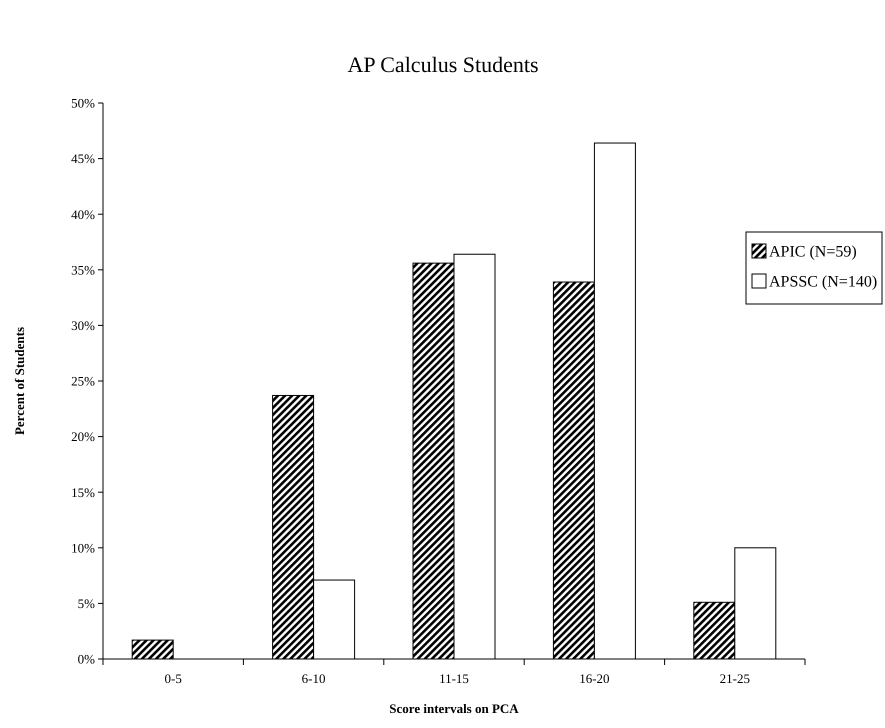 The image size is (885, 728). What do you see at coordinates (173, 678) in the screenshot?
I see `x-tick-label: 0-5` at bounding box center [173, 678].